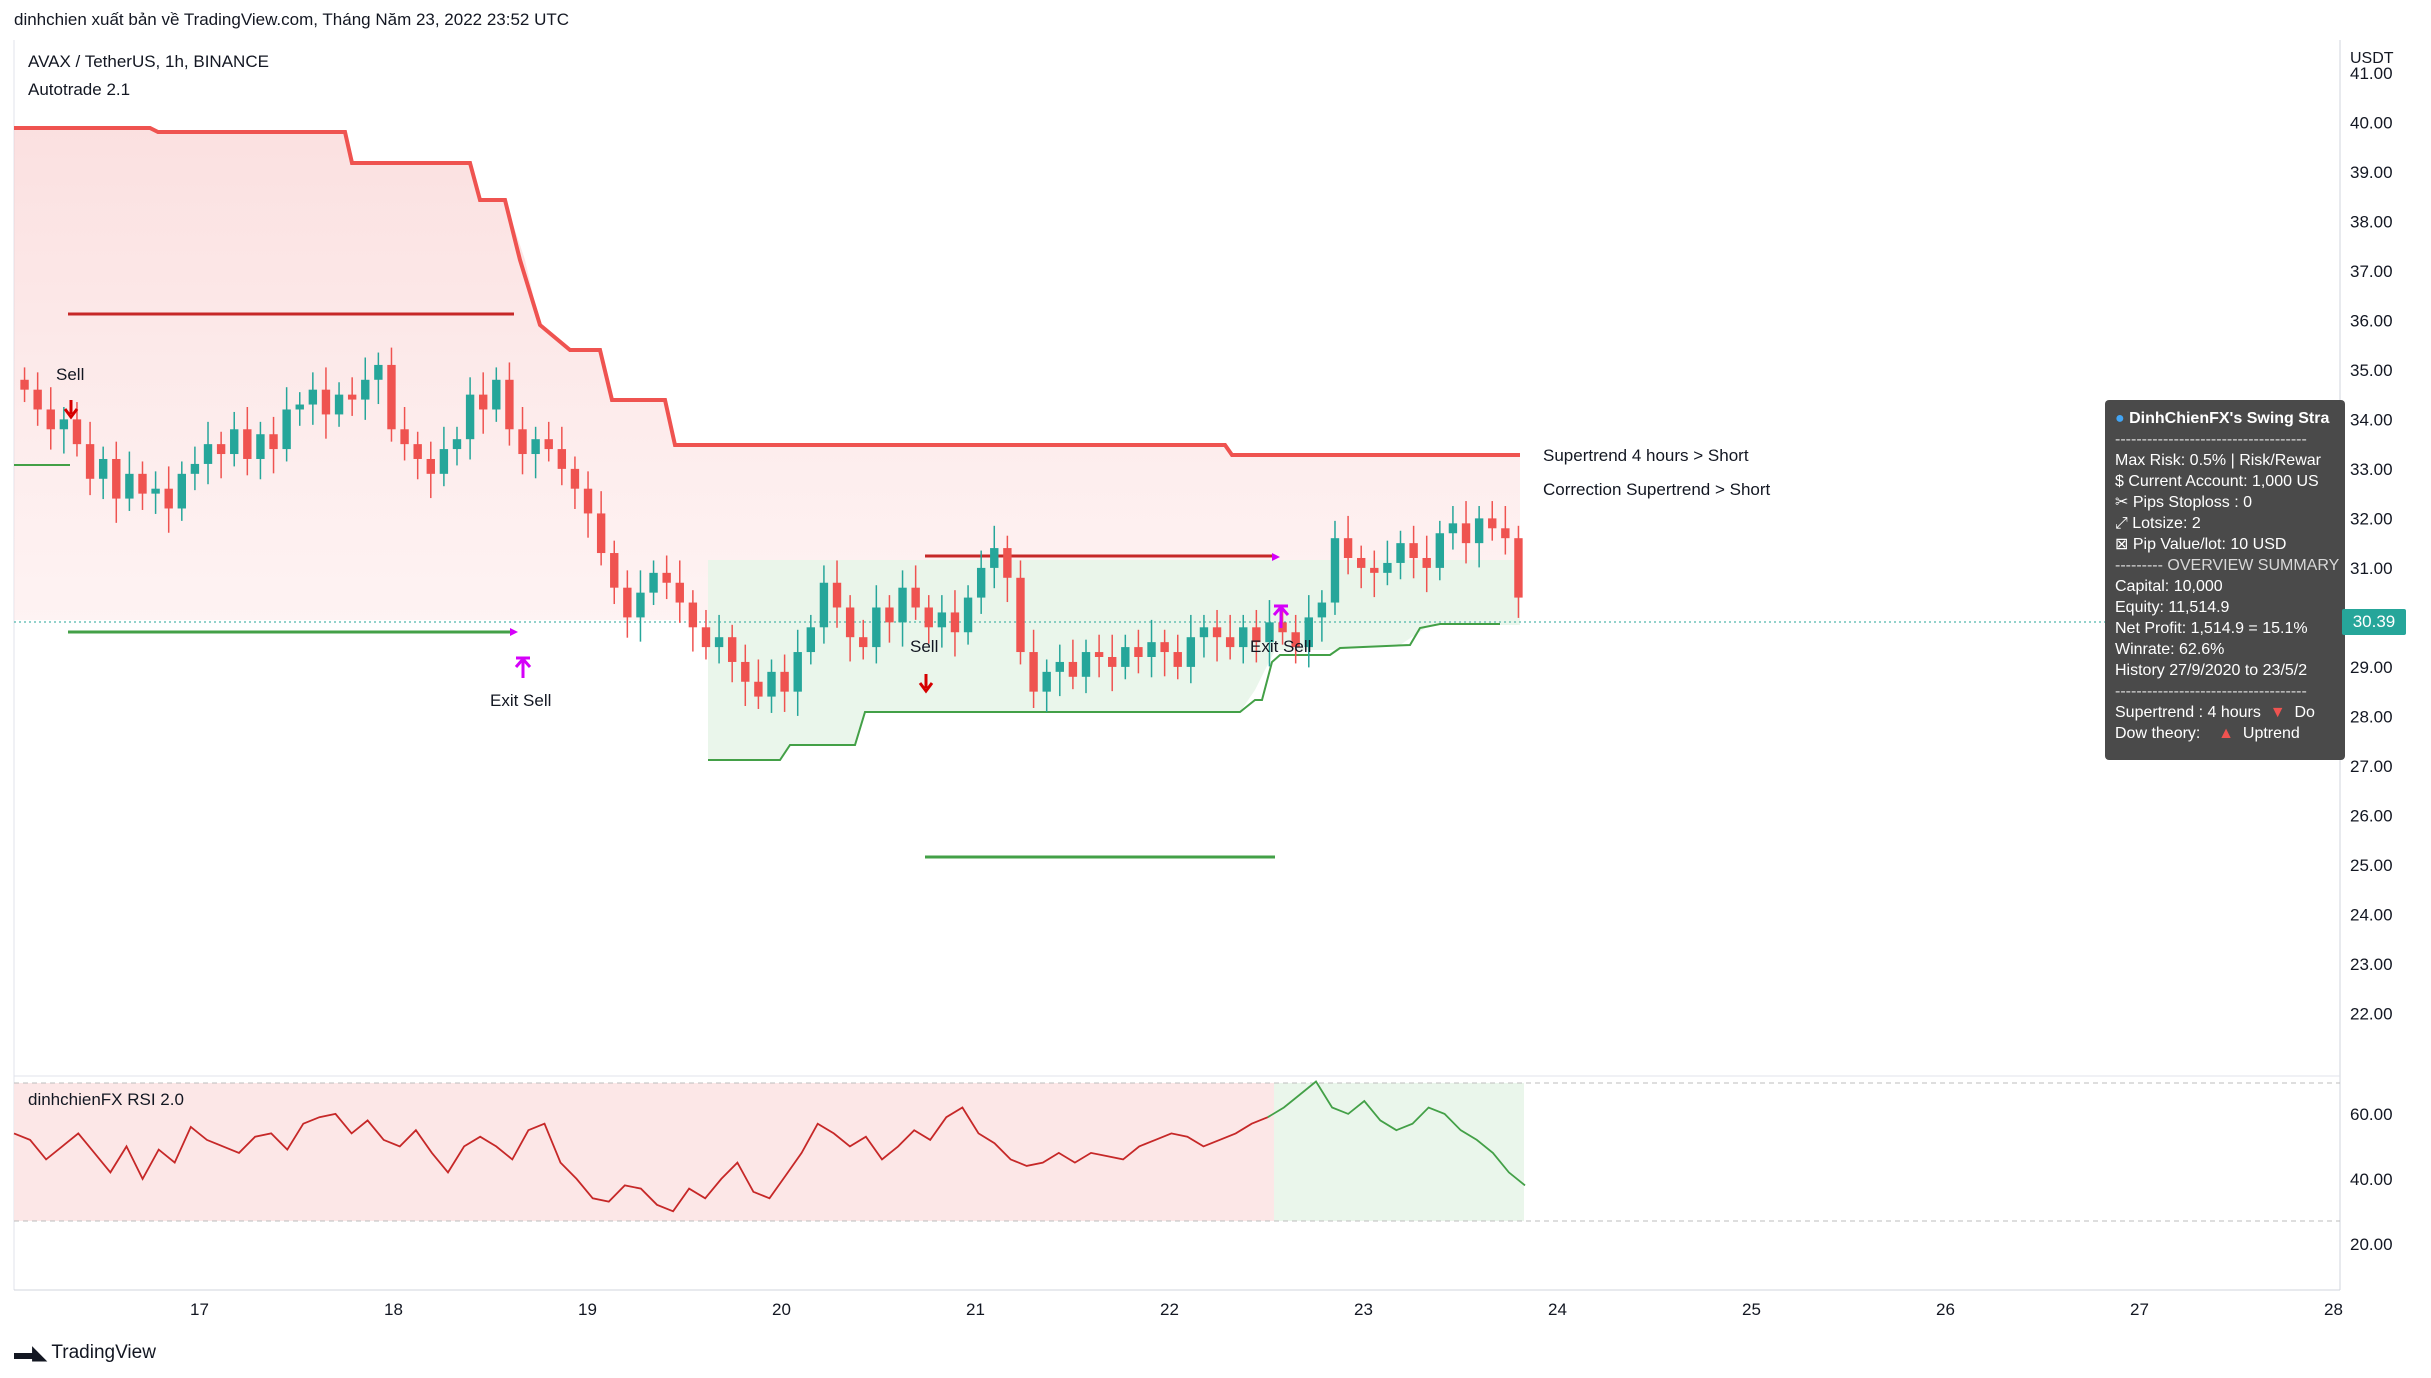 The height and width of the screenshot is (1378, 2431). I want to click on symbol-line: AVAX / TetherUS, 1h, BINANCE, so click(148, 61).